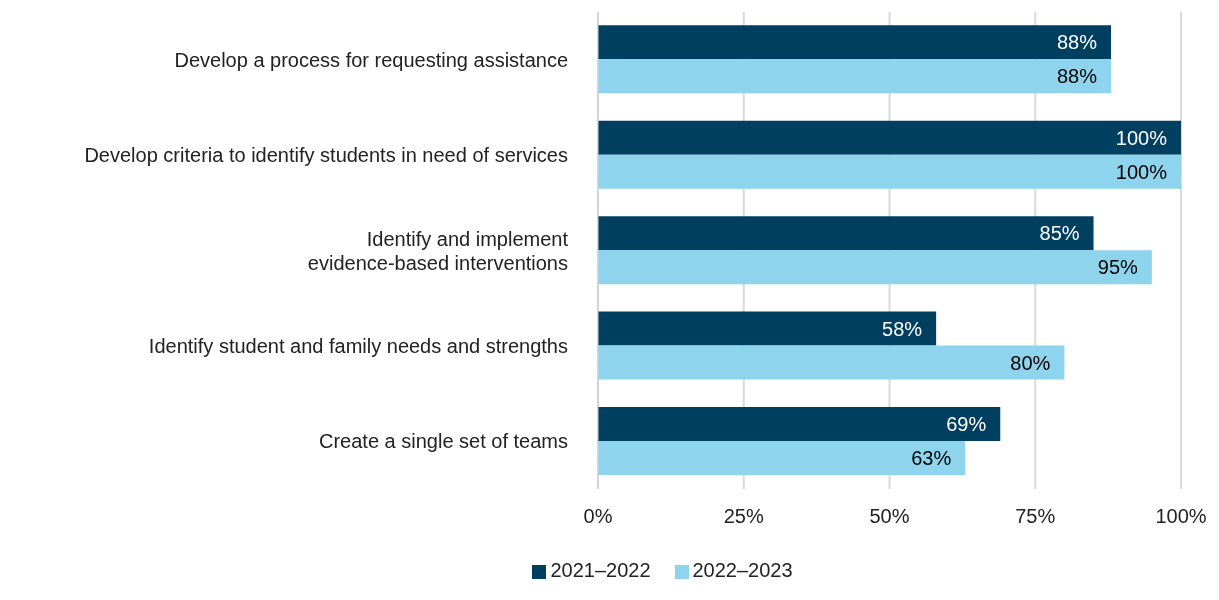 This screenshot has width=1219, height=600. Describe the element at coordinates (326, 155) in the screenshot. I see `y-tick-label: Develop criteria to identify students in need of services` at that location.